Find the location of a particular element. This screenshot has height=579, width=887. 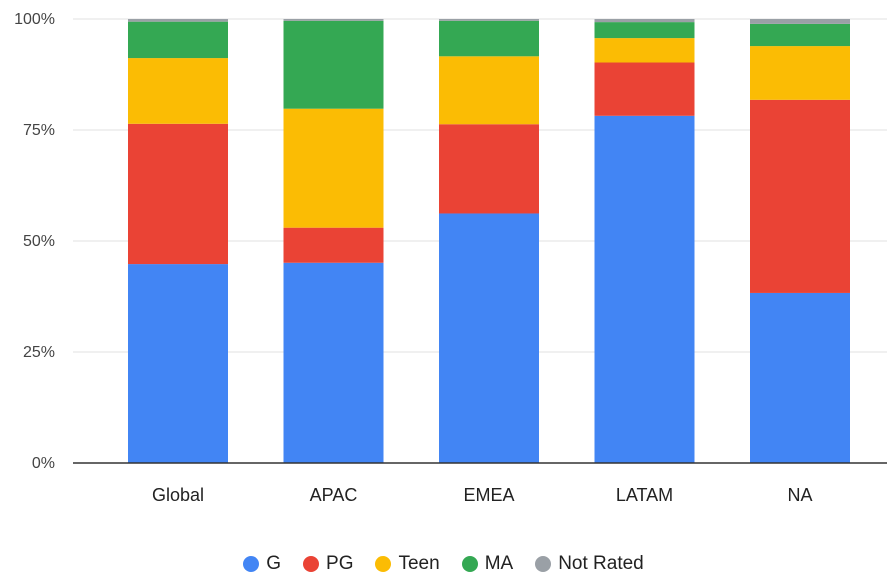

y-tick-label: 0% is located at coordinates (43, 463).